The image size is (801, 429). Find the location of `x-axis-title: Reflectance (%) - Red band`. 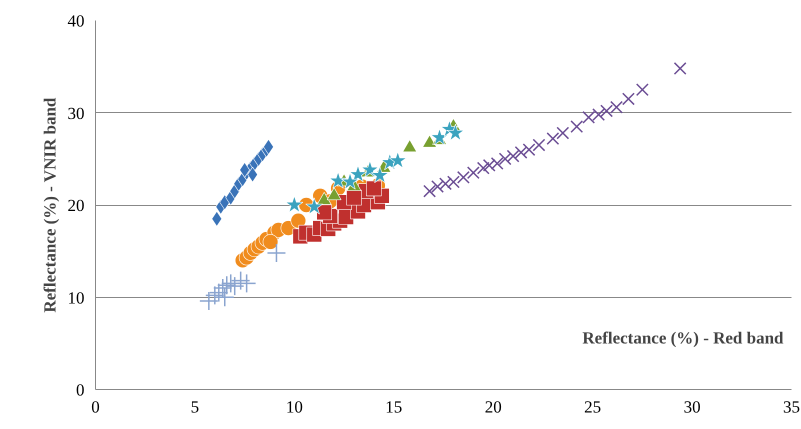

x-axis-title: Reflectance (%) - Red band is located at coordinates (683, 338).